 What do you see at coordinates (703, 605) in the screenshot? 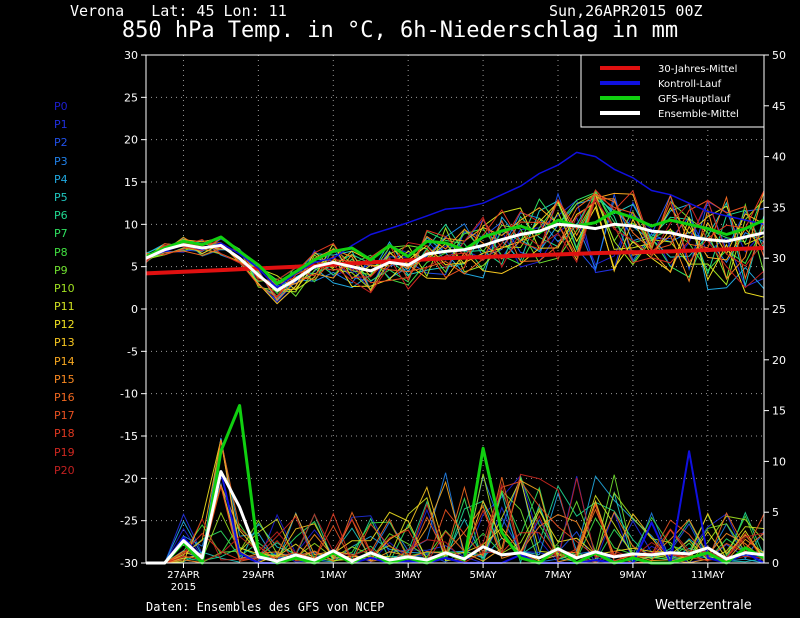
I see `brand-label: Wetterzentrale` at bounding box center [703, 605].